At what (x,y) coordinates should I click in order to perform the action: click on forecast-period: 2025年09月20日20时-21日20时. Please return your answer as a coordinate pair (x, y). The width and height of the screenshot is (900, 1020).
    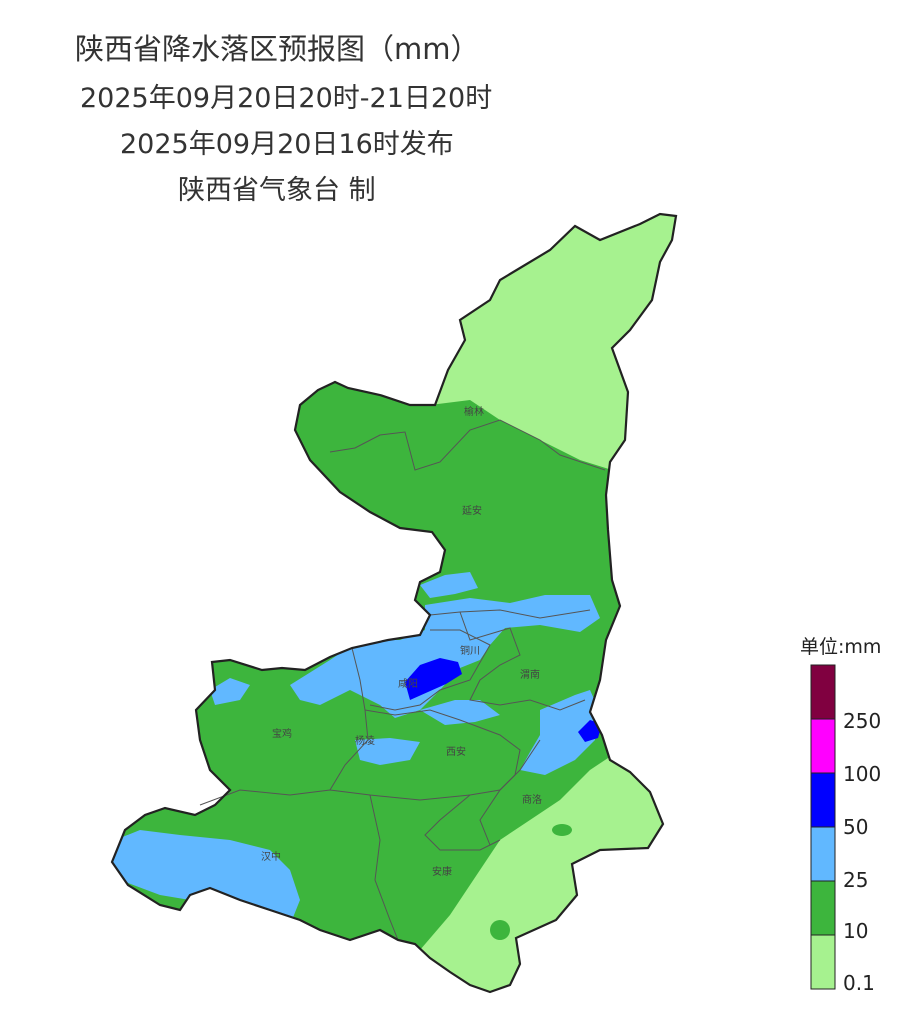
    Looking at the image, I should click on (286, 98).